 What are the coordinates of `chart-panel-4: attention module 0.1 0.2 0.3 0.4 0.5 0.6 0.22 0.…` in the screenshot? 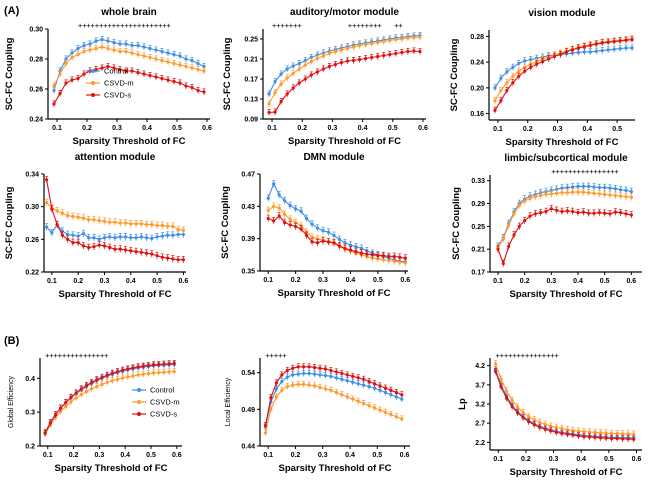 It's located at (96, 226).